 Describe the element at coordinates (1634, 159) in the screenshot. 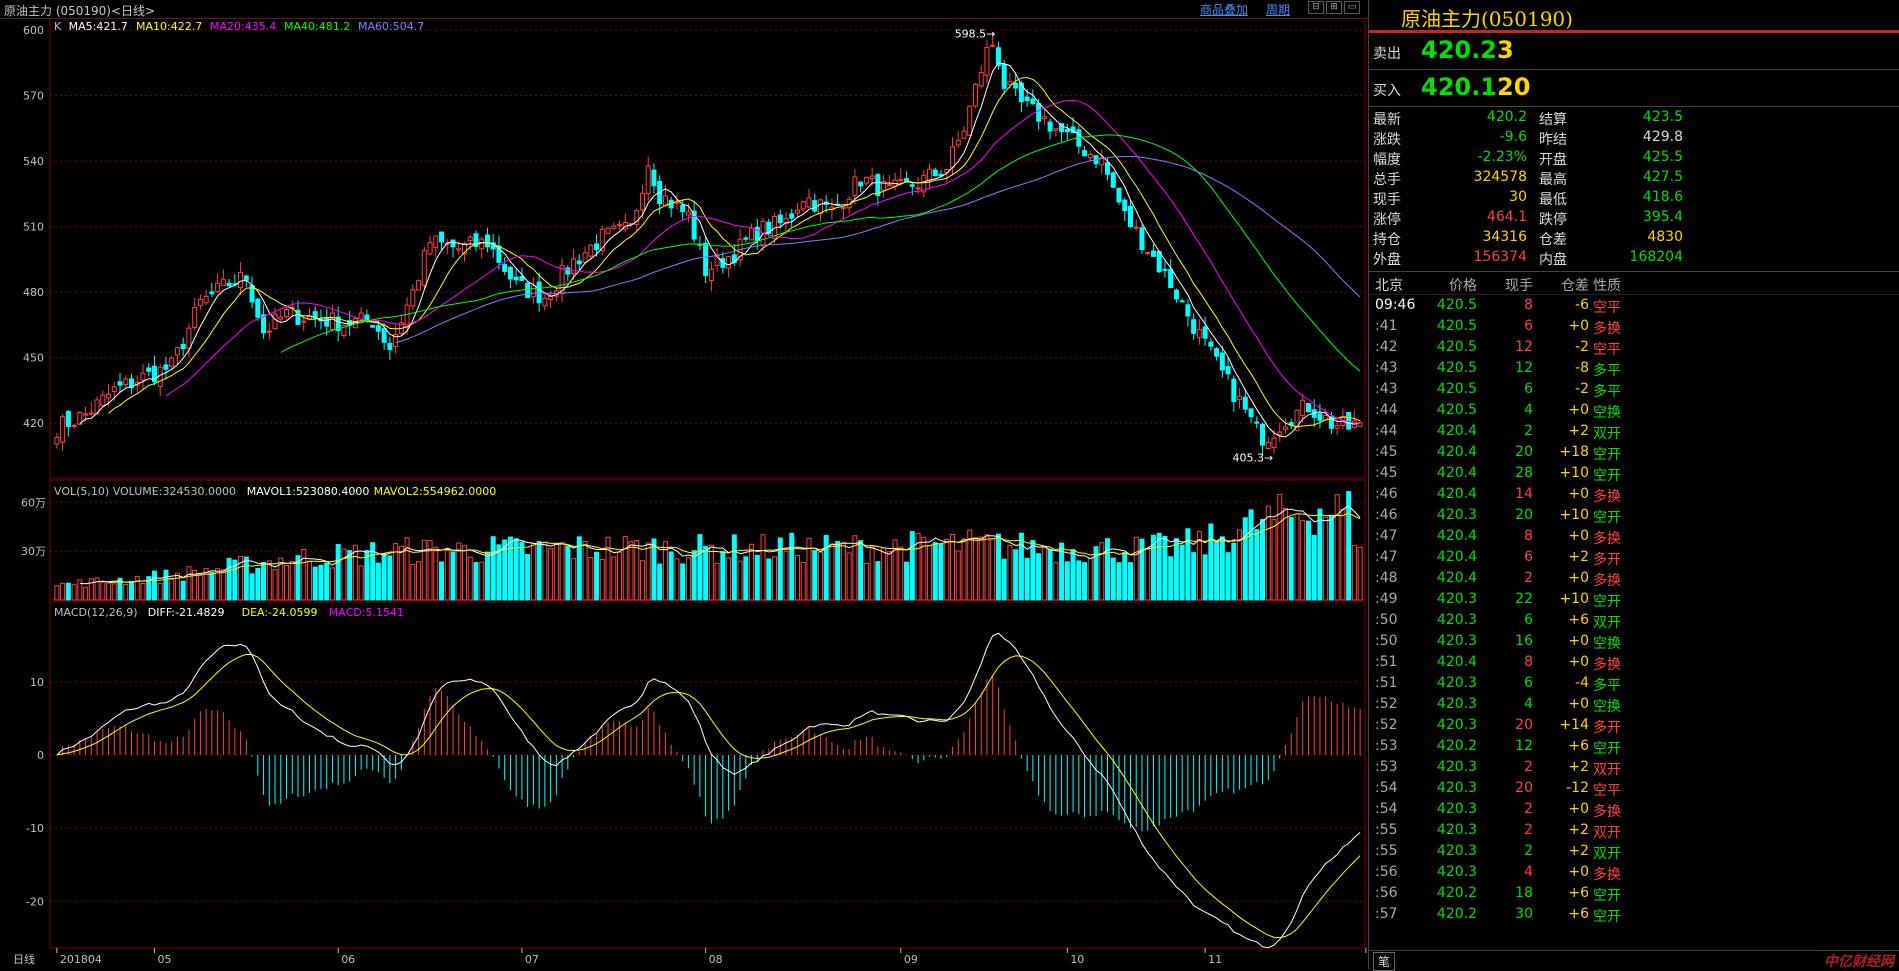

I see `stat-row: 幅度 -2.23% 开盘 425.5` at that location.